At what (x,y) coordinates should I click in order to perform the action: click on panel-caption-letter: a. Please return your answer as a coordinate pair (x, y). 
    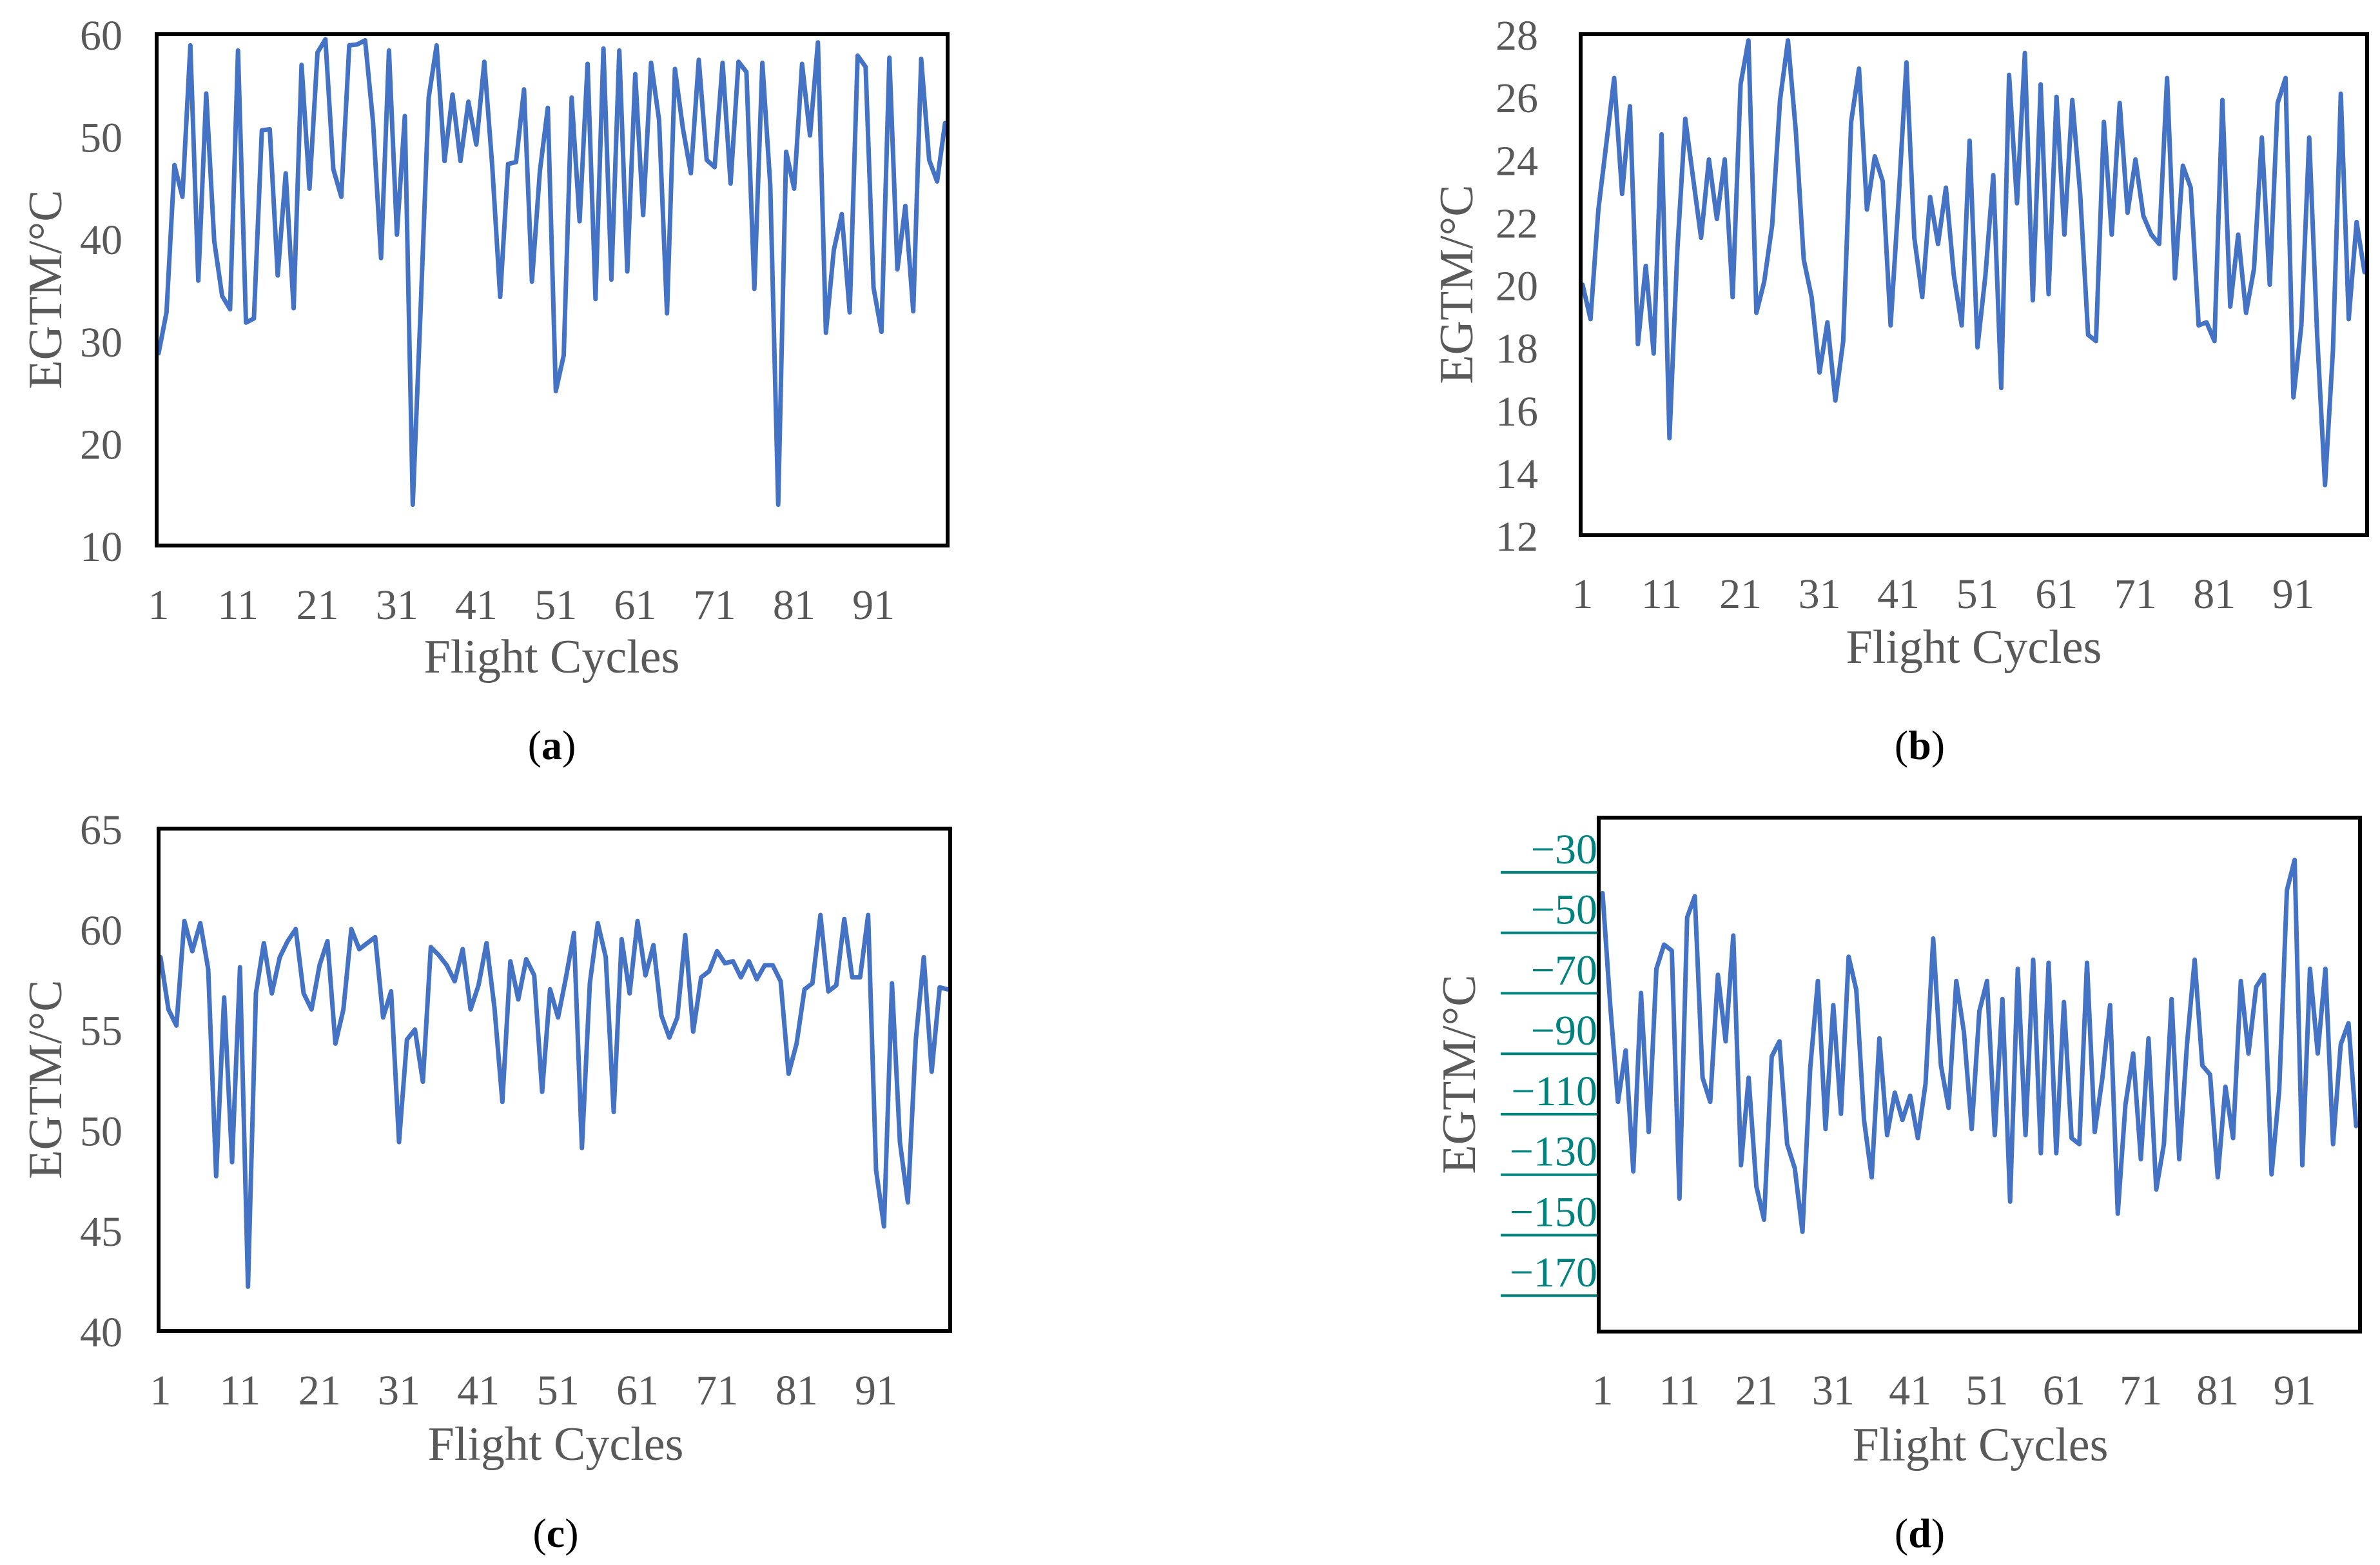
    Looking at the image, I should click on (551, 745).